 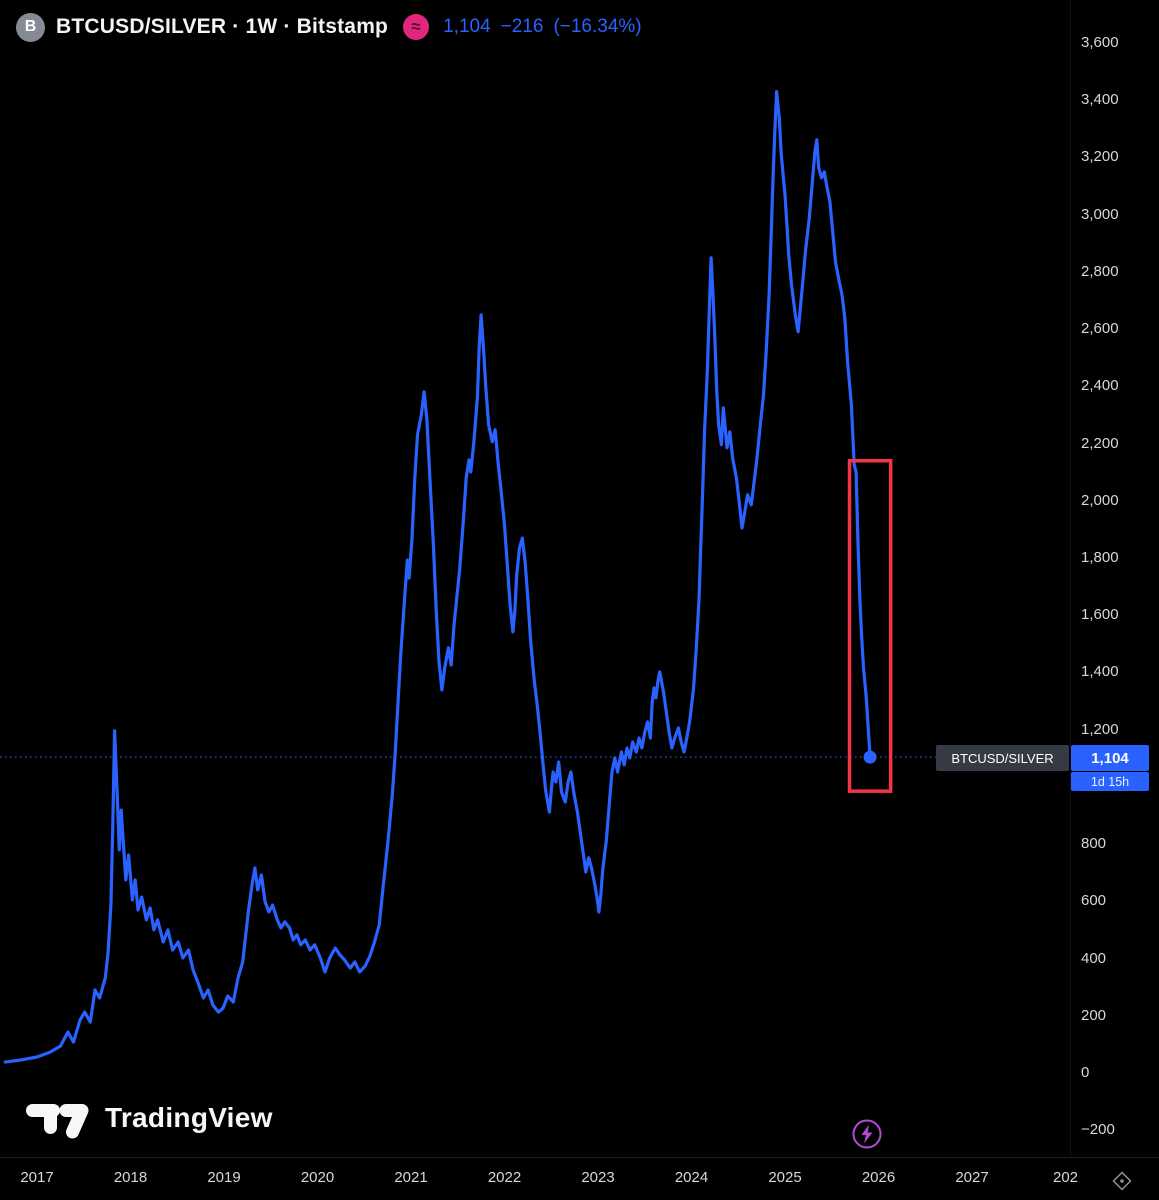 What do you see at coordinates (972, 1177) in the screenshot?
I see `time-tick-2027: 2027` at bounding box center [972, 1177].